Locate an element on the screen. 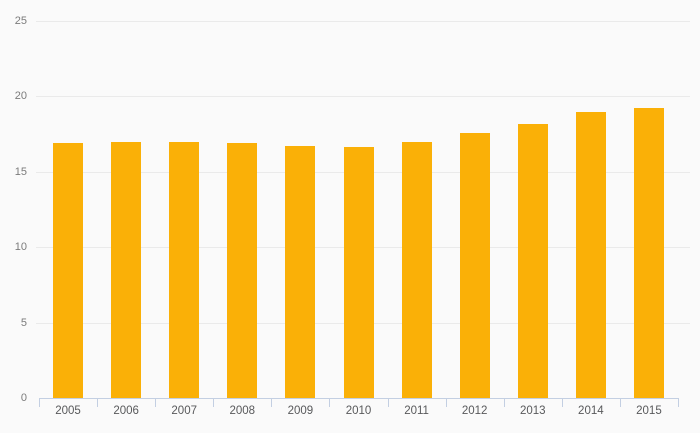 The width and height of the screenshot is (700, 433). y-tick-label: 0 is located at coordinates (23, 398).